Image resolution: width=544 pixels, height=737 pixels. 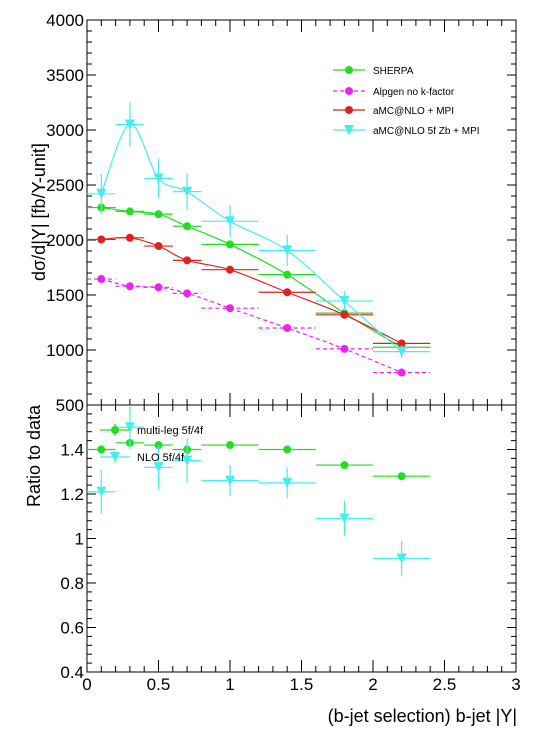 I want to click on x-tick-label: 0.5, so click(x=159, y=684).